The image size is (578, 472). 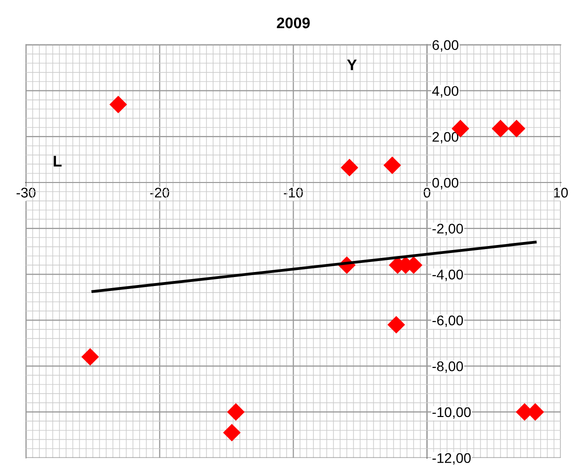 I want to click on y-tick-label: 0,00, so click(x=445, y=184).